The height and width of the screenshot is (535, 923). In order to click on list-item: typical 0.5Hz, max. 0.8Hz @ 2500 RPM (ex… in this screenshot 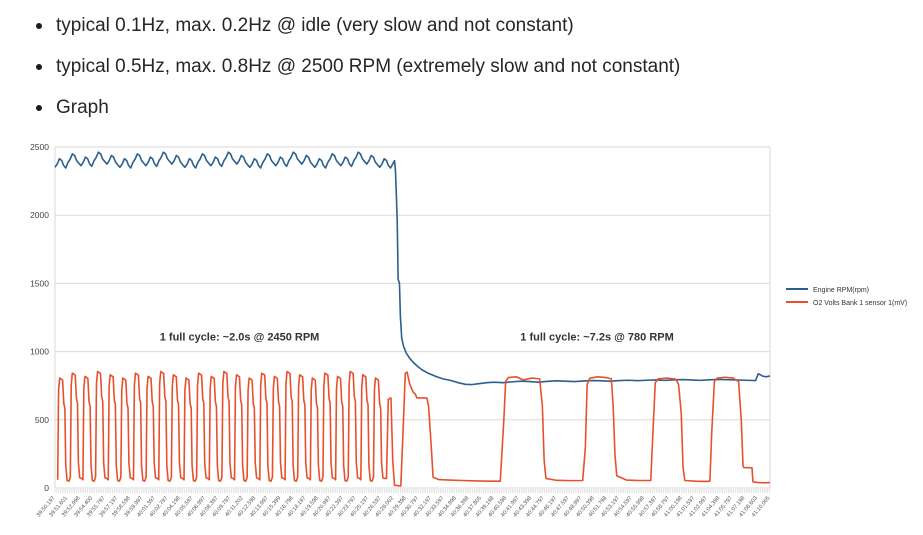, I will do `click(479, 67)`.